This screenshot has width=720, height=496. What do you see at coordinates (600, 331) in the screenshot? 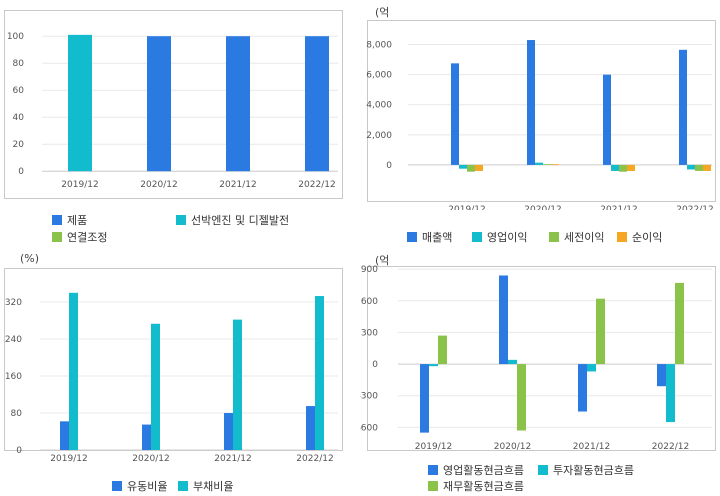
I see `bar-cashflow-s2-c2` at bounding box center [600, 331].